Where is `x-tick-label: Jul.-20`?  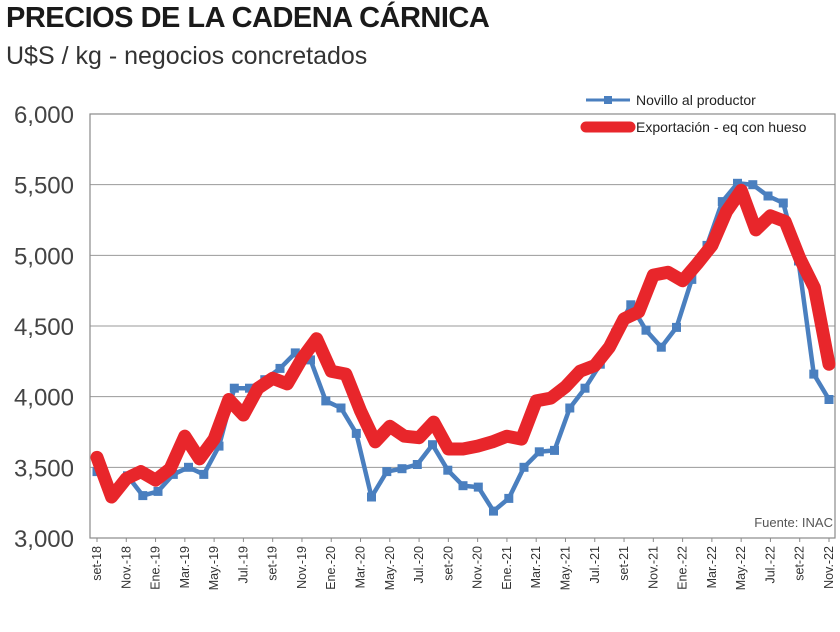 x-tick-label: Jul.-20 is located at coordinates (419, 565).